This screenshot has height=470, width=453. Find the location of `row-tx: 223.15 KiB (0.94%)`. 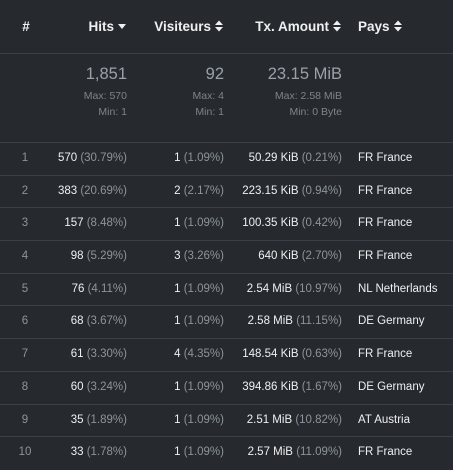

row-tx: 223.15 KiB (0.94%) is located at coordinates (292, 191).